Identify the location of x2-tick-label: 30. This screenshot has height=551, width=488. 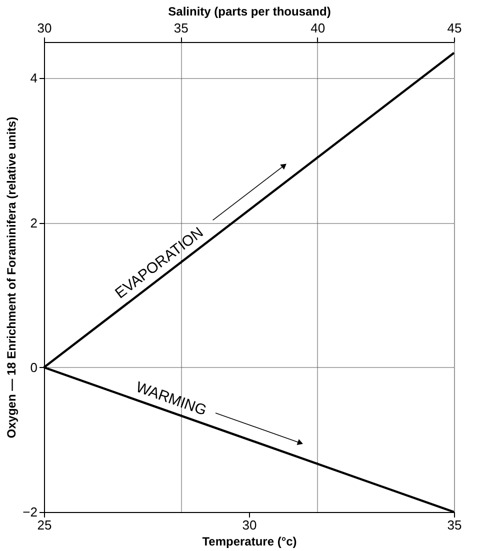
(44, 28).